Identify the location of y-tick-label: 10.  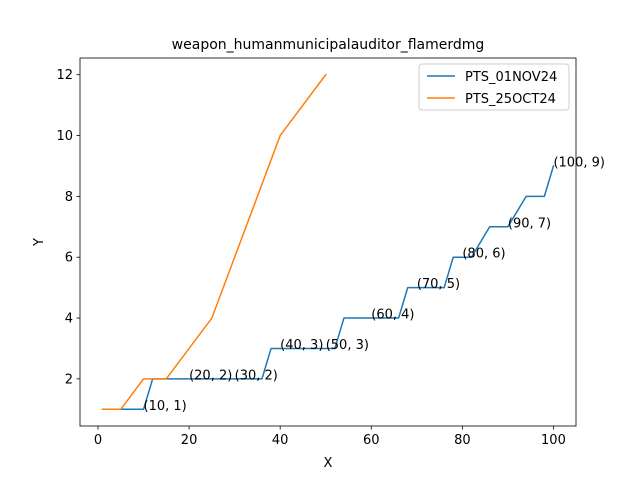
(64, 136).